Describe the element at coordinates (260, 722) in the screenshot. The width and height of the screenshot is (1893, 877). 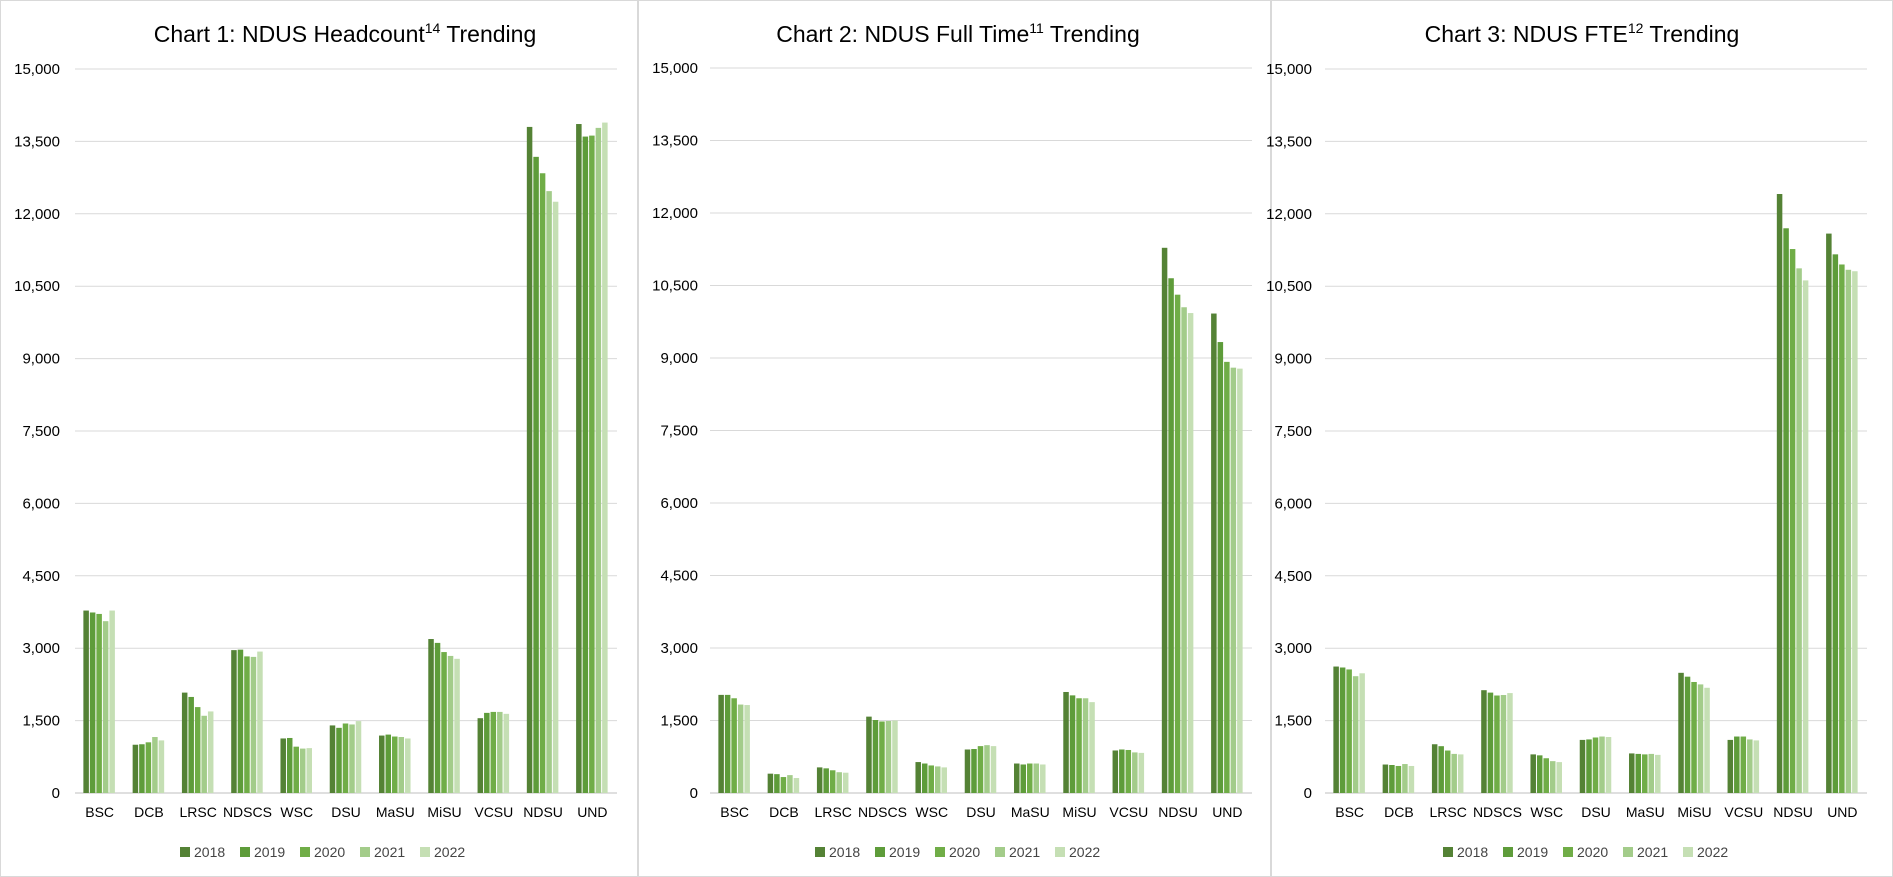
I see `bar-ndscs-2022` at that location.